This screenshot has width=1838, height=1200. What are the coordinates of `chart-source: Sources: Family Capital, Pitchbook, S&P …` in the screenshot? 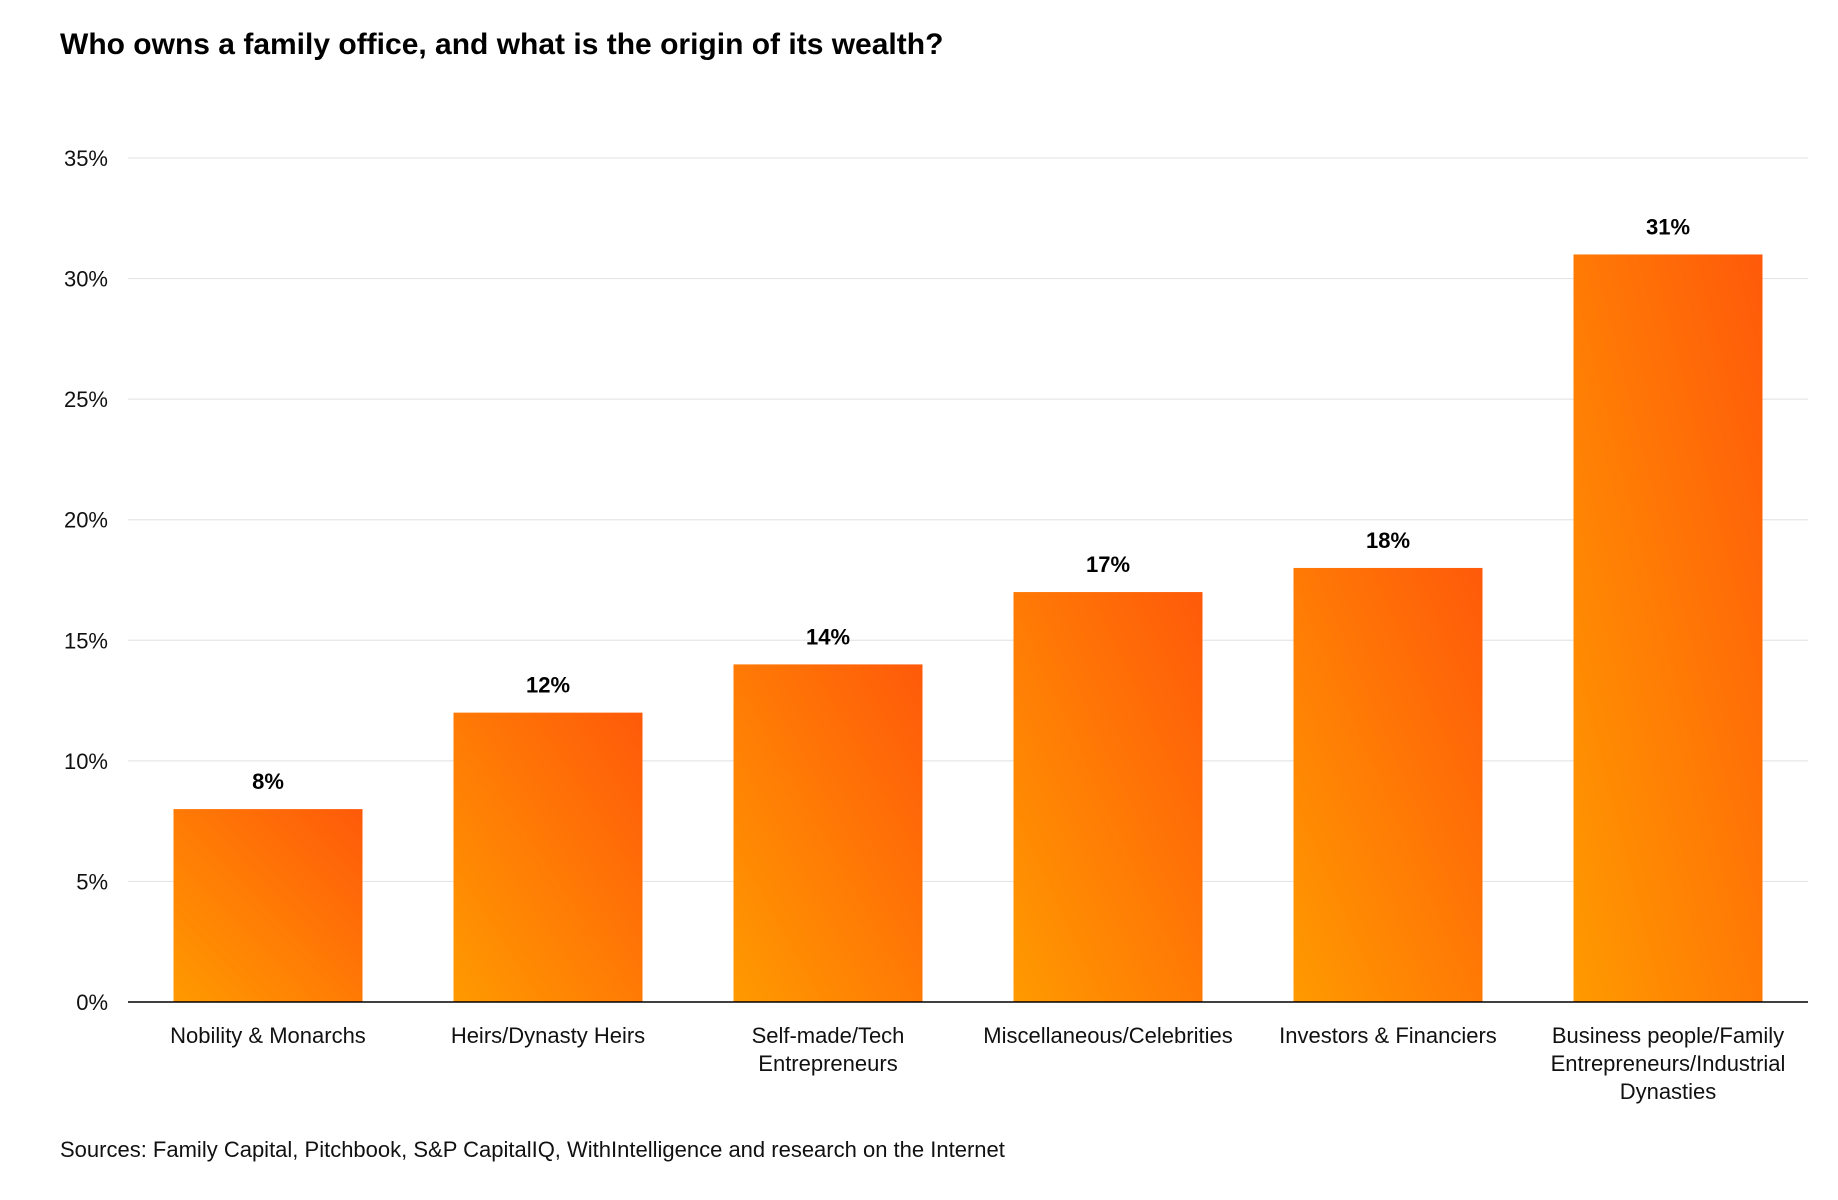 It's located at (532, 1149).